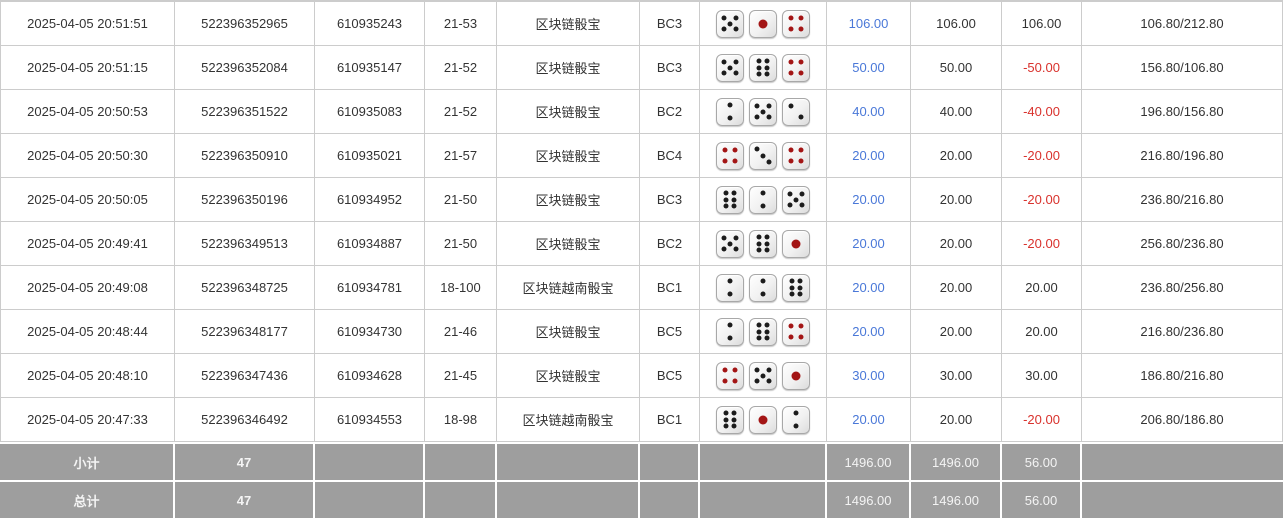  I want to click on balance-cell: 216.80/236.80, so click(1182, 332).